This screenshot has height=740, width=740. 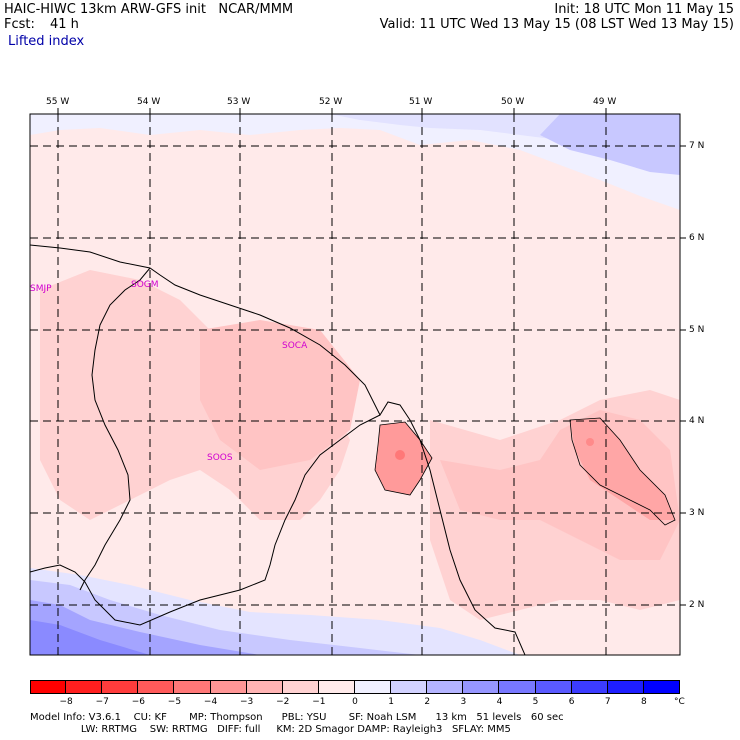 What do you see at coordinates (64, 24) in the screenshot?
I see `forecast-hour: 41 h` at bounding box center [64, 24].